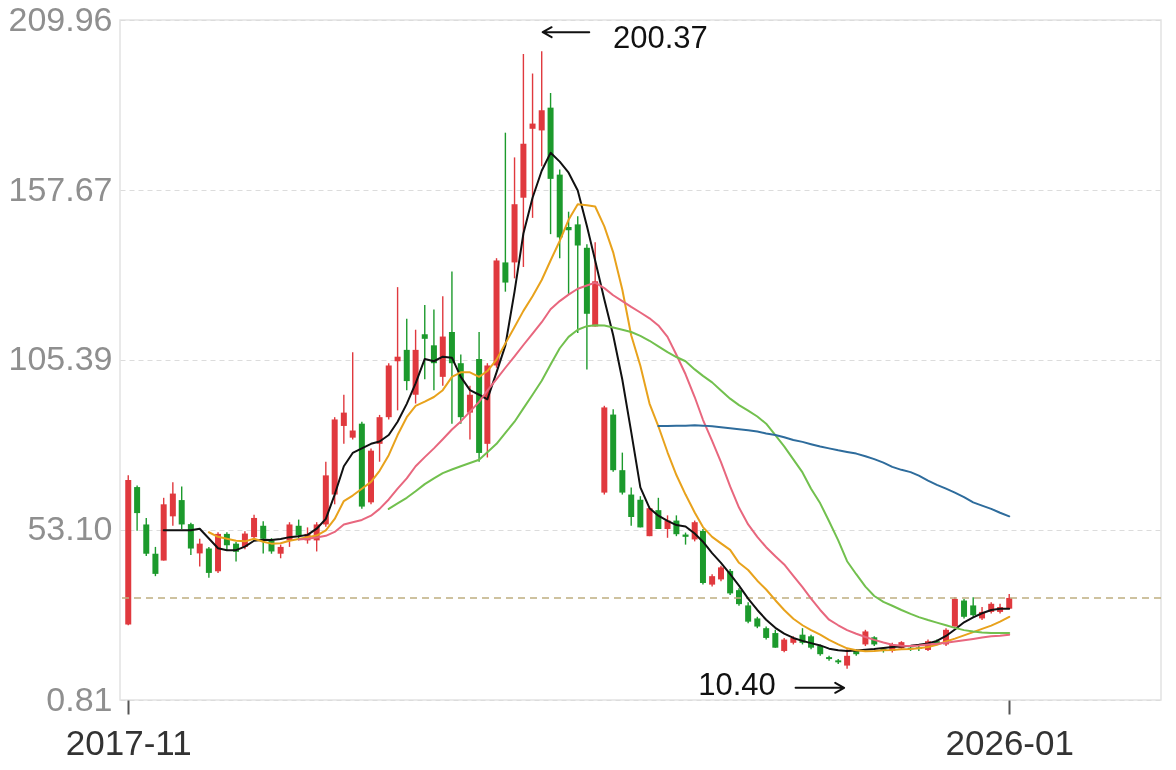 The image size is (1176, 770). I want to click on y-tick-label: 53.10, so click(70, 528).